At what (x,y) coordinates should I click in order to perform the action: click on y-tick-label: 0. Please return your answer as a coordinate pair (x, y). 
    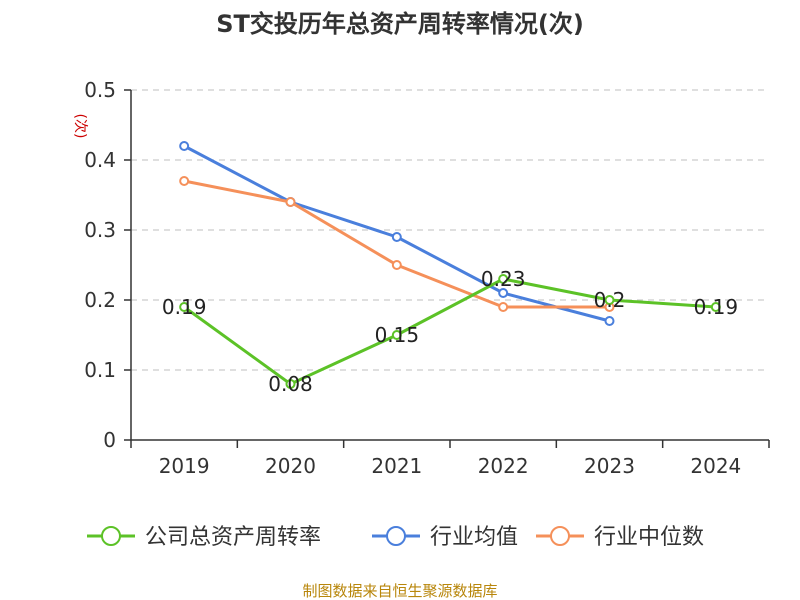
    Looking at the image, I should click on (109, 440).